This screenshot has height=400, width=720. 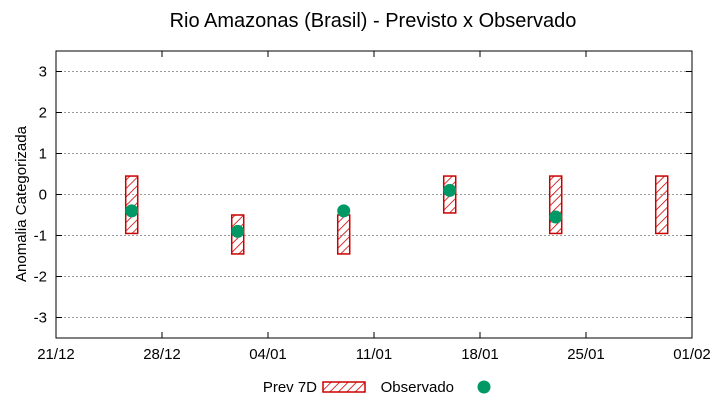 What do you see at coordinates (377, 387) in the screenshot?
I see `legend: Prev 7D Observado` at bounding box center [377, 387].